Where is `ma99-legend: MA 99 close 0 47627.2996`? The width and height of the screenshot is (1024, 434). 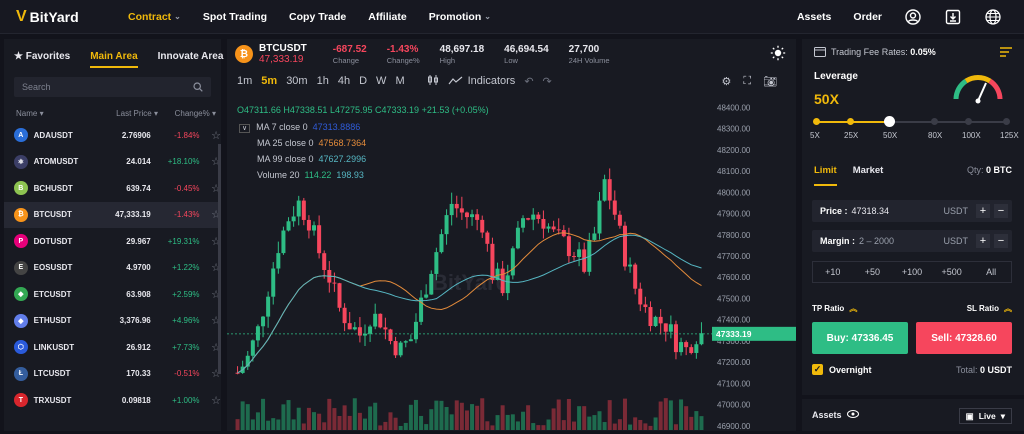
ma99-legend: MA 99 close 0 47627.2996 is located at coordinates (311, 159).